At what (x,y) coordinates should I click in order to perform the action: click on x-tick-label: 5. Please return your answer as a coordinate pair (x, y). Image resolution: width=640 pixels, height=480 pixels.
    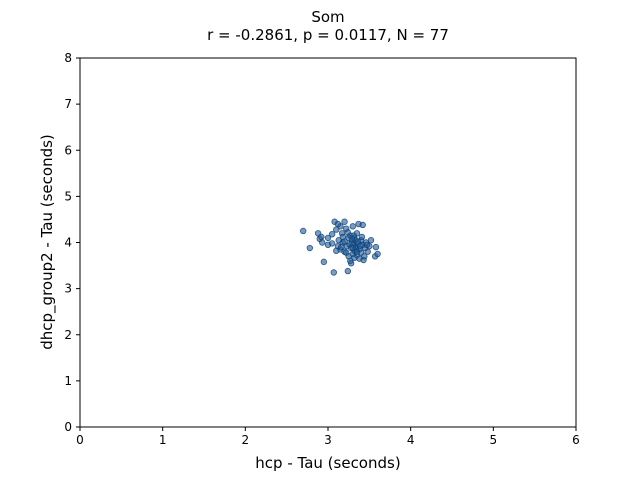
    Looking at the image, I should click on (494, 440).